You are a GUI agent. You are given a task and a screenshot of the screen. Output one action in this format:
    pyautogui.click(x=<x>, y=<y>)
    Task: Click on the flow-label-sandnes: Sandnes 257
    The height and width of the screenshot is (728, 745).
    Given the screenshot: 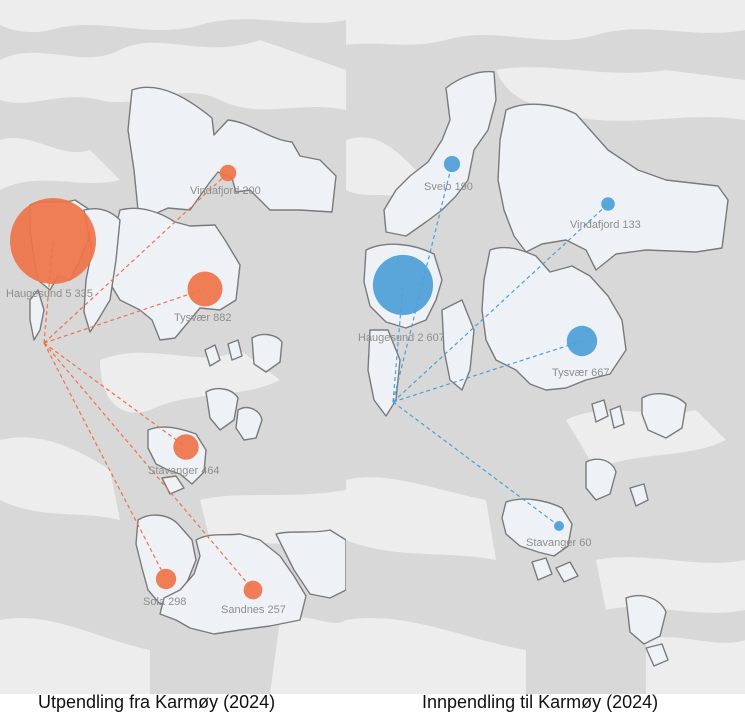 What is the action you would take?
    pyautogui.click(x=253, y=610)
    